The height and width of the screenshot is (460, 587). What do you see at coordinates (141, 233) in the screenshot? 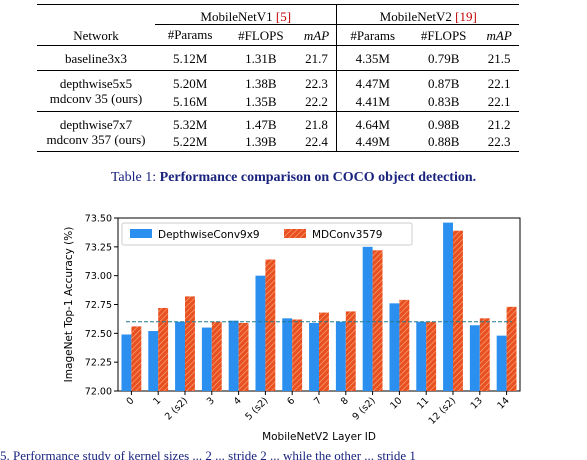
I see `legend-swatch-depthwise` at bounding box center [141, 233].